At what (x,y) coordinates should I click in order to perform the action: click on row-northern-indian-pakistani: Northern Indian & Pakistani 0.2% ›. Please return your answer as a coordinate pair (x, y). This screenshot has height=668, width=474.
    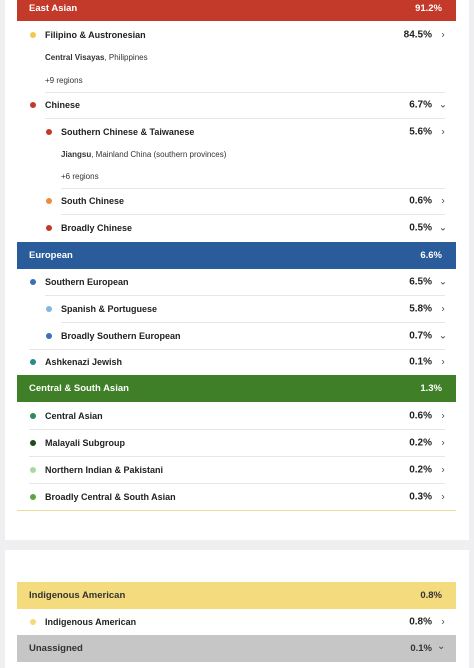
    Looking at the image, I should click on (236, 470).